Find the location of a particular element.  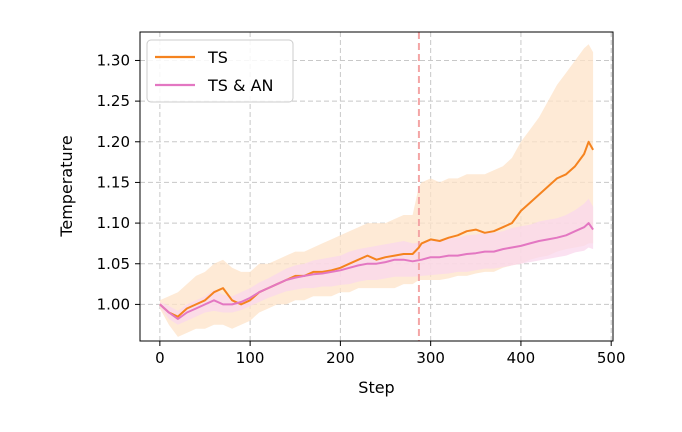

y-tick-label: 1.00 is located at coordinates (113, 304).